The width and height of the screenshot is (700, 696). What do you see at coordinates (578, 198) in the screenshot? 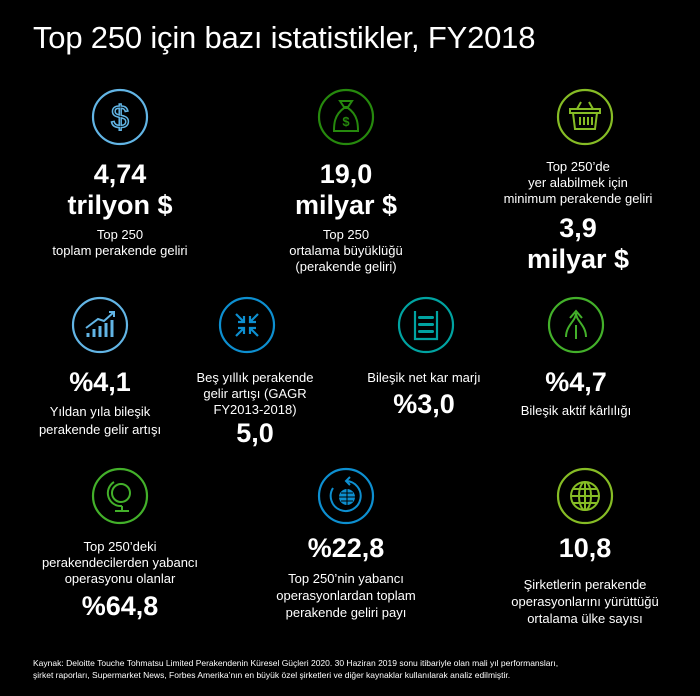
I see `stat-label: minimum perakende geliri` at bounding box center [578, 198].